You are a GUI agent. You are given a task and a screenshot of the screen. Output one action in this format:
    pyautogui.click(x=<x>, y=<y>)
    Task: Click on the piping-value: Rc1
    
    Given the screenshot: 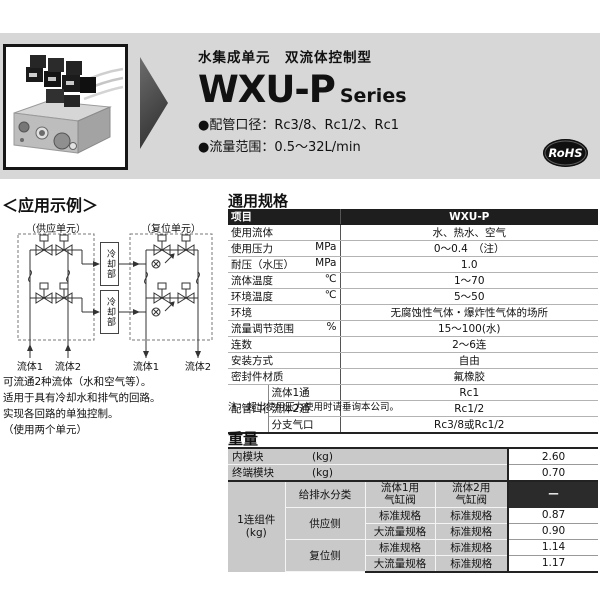 What is the action you would take?
    pyautogui.click(x=469, y=392)
    